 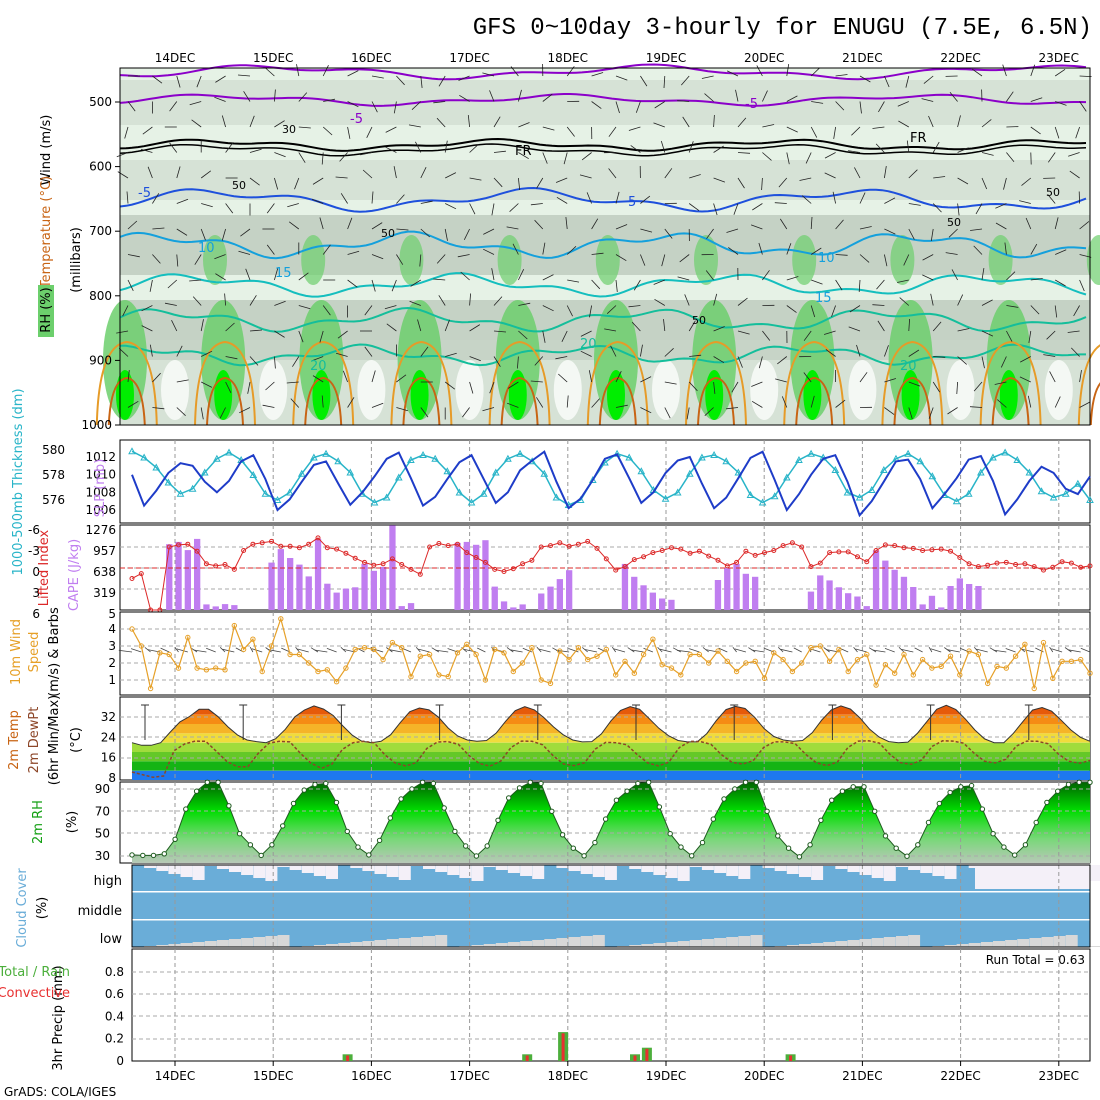 I want to click on precip-convective-bar, so click(x=647, y=1054).